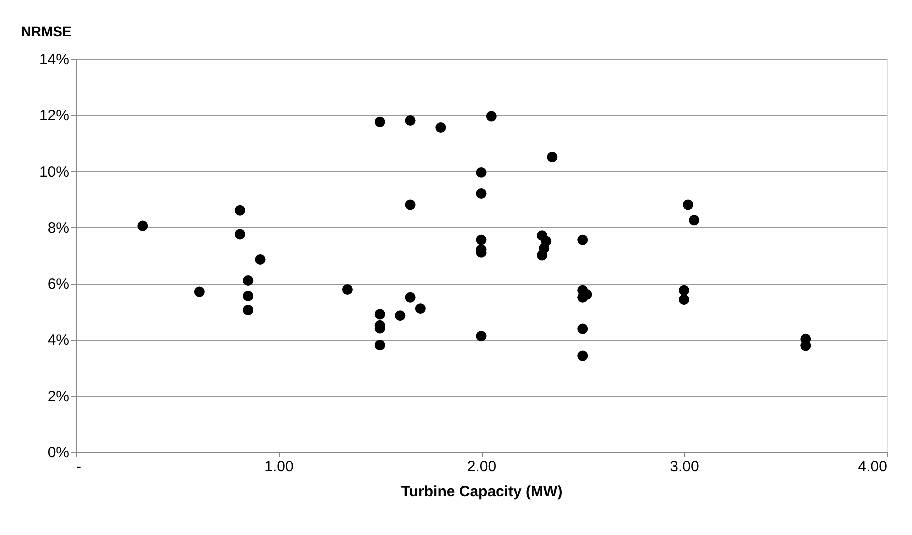  What do you see at coordinates (59, 341) in the screenshot?
I see `y-tick-label: 4%` at bounding box center [59, 341].